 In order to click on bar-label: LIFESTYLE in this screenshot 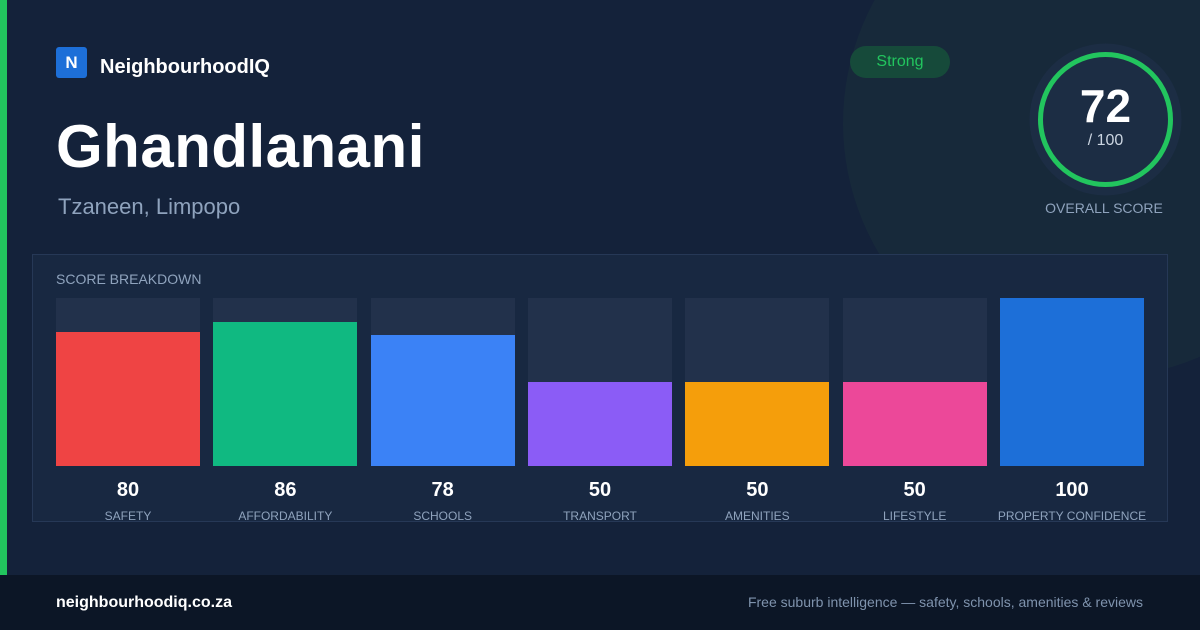, I will do `click(914, 516)`.